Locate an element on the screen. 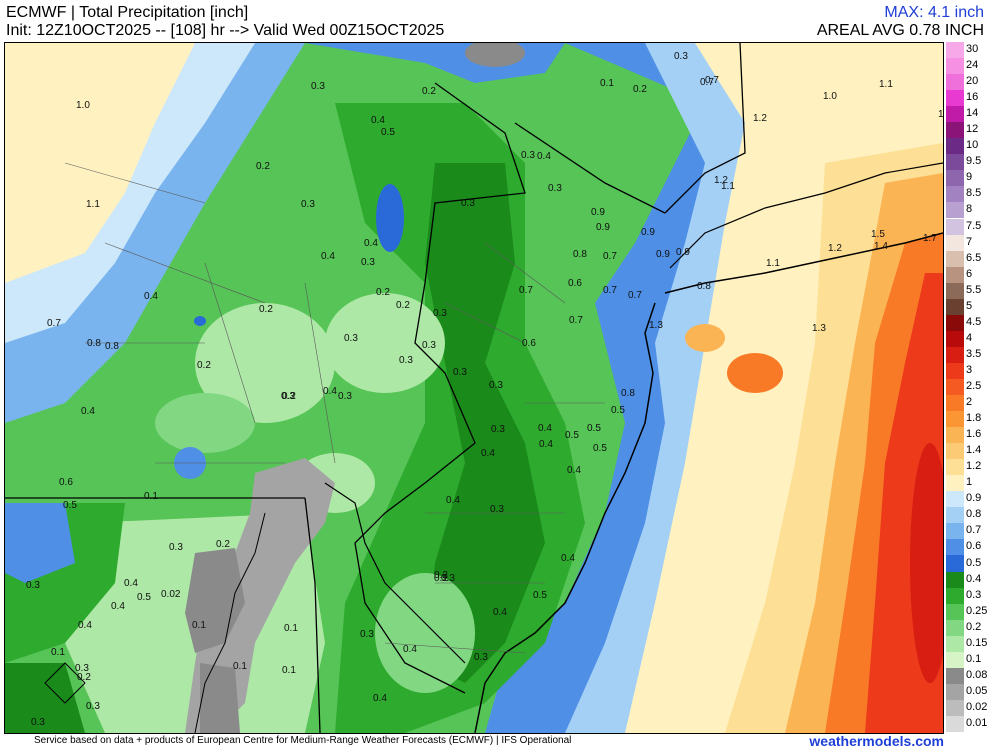  legend-row: 16 is located at coordinates (972, 98).